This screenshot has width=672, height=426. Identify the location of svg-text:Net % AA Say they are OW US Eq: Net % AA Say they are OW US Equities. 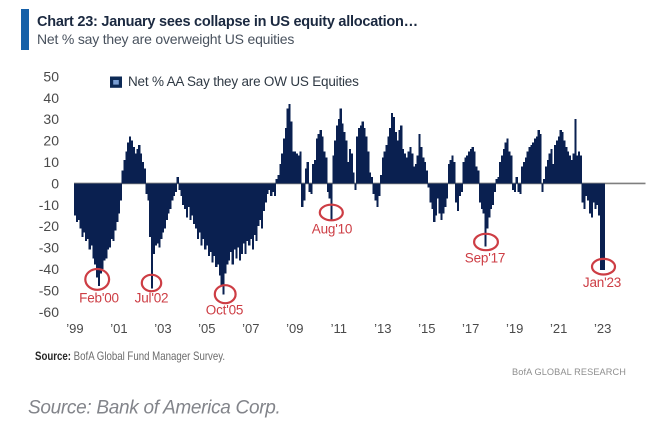
(243, 81).